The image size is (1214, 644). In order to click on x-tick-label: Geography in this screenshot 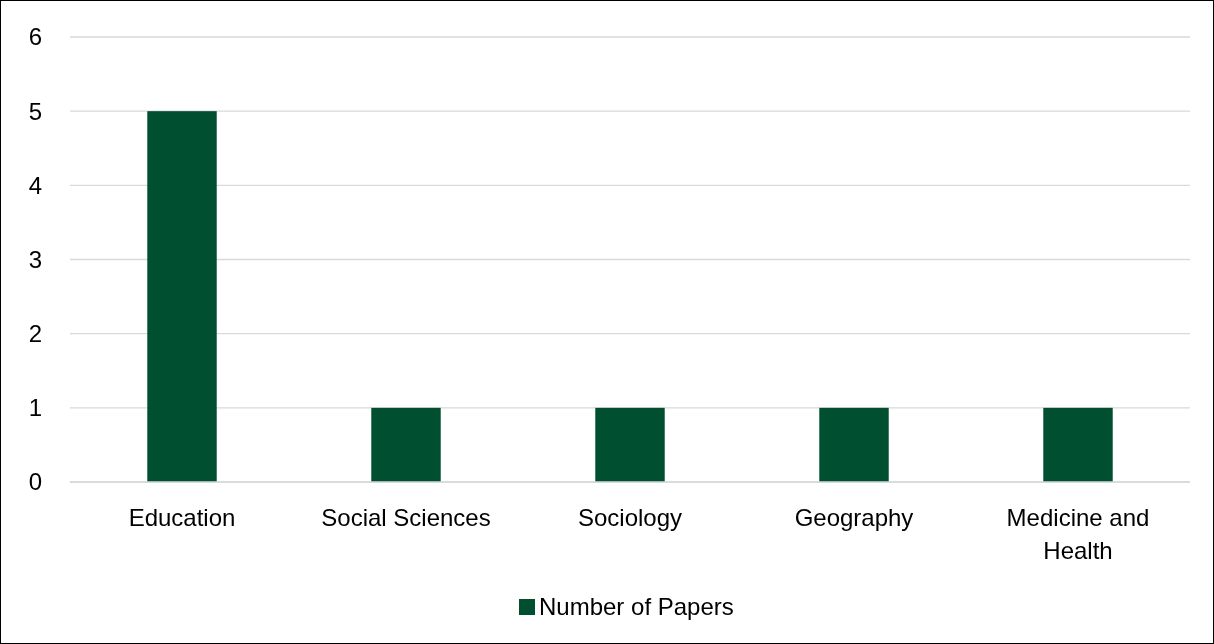, I will do `click(854, 517)`.